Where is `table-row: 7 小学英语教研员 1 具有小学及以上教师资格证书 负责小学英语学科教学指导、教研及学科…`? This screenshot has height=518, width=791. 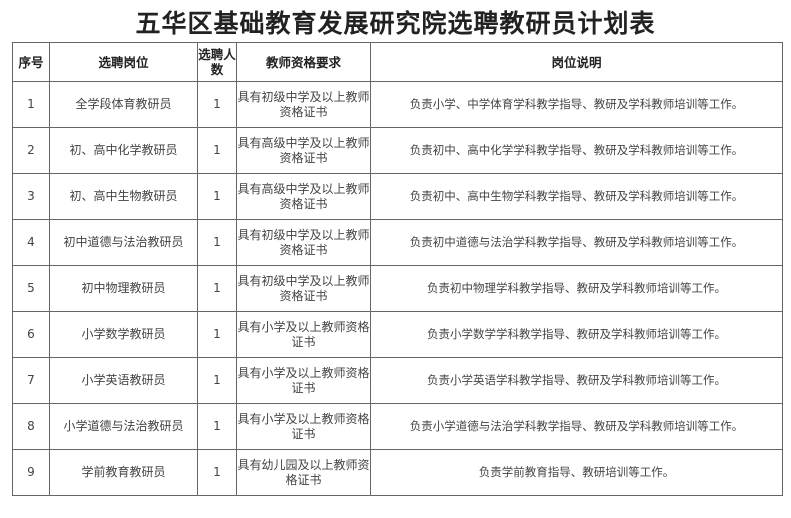 table-row: 7 小学英语教研员 1 具有小学及以上教师资格证书 负责小学英语学科教学指导、教研及学科… is located at coordinates (397, 380).